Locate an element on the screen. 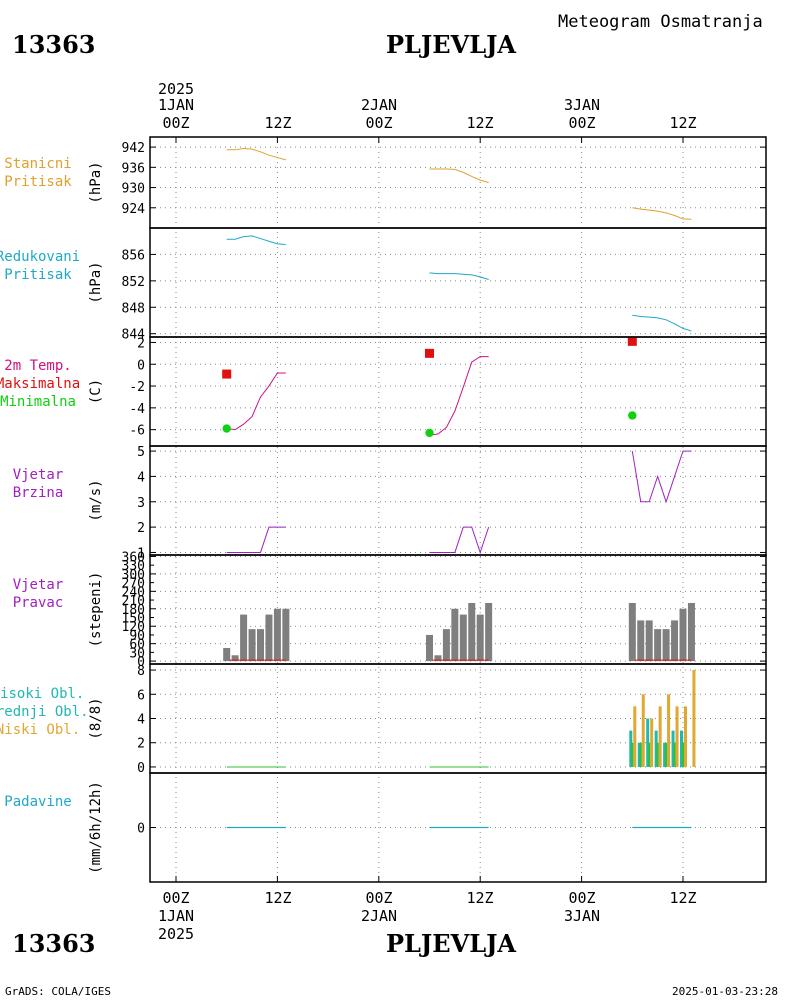 The image size is (800, 1000). y-tick-label: 60 is located at coordinates (137, 645).